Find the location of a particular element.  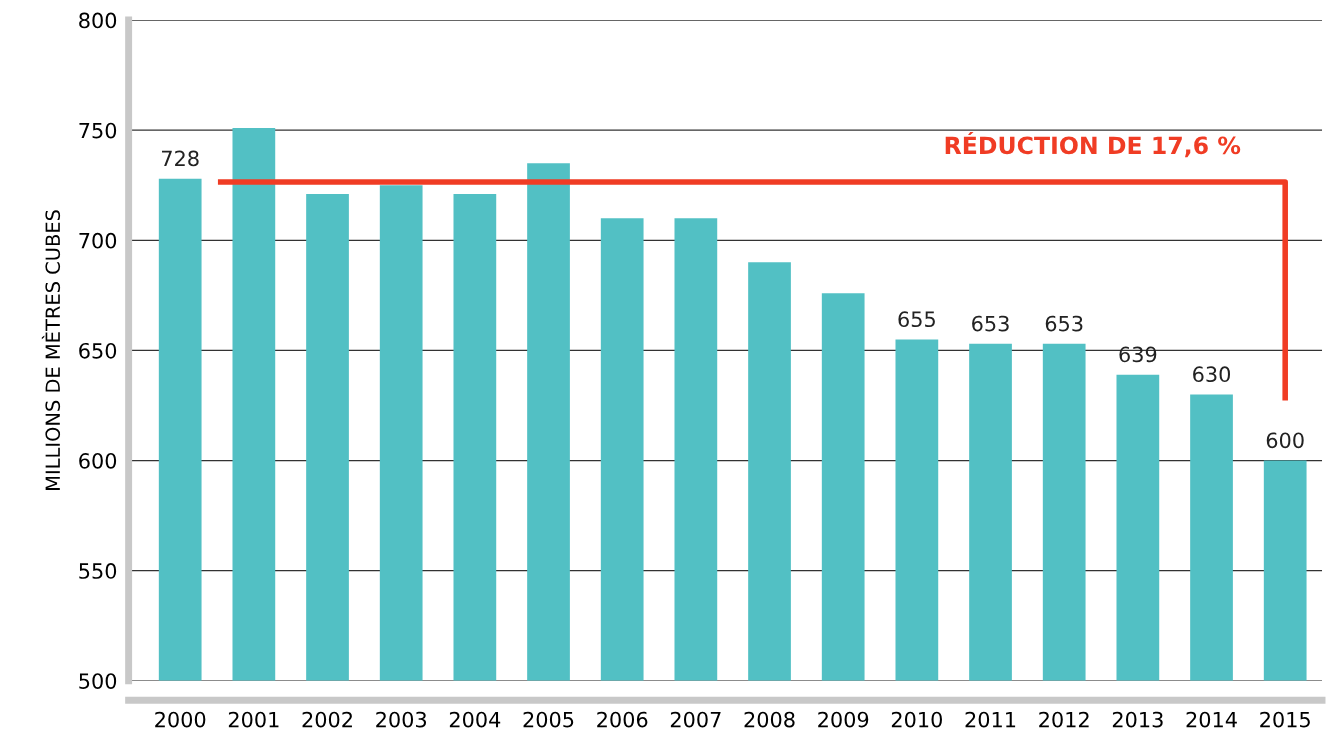

x-tick-label: 2015 is located at coordinates (1285, 719).